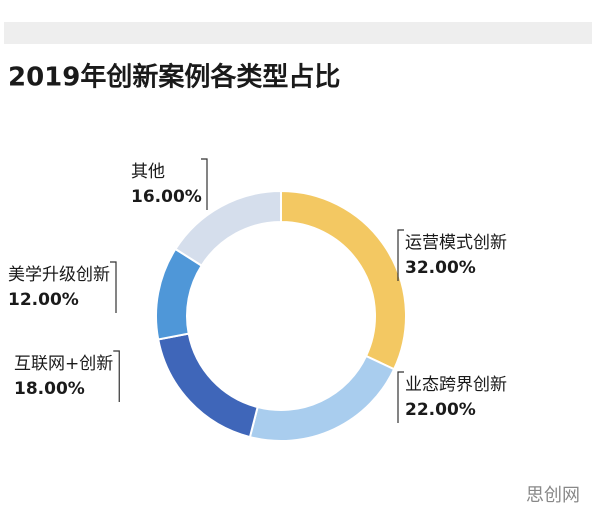  Describe the element at coordinates (63, 364) in the screenshot. I see `segment-label: 互联网+创新` at that location.